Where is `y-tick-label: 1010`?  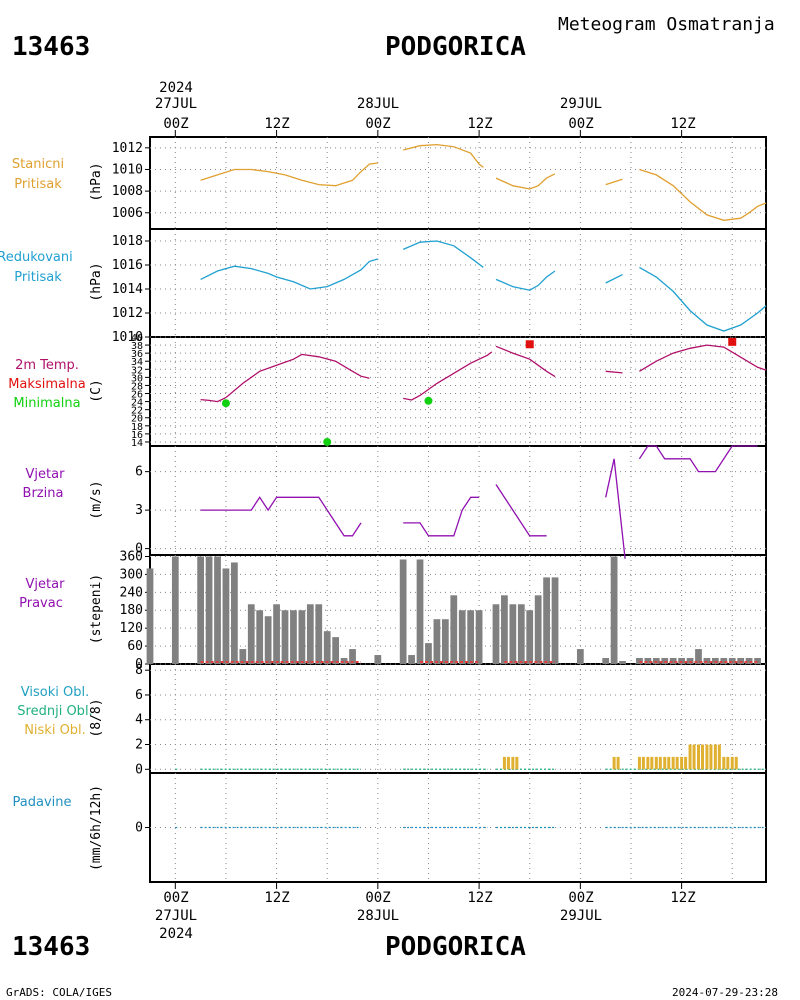 y-tick-label: 1010 is located at coordinates (127, 337).